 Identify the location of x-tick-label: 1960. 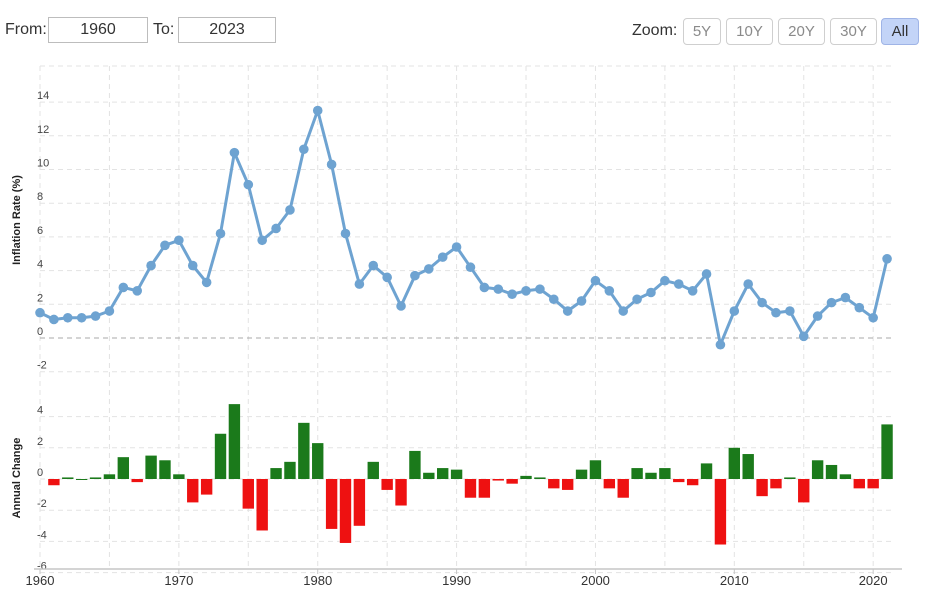
(40, 580).